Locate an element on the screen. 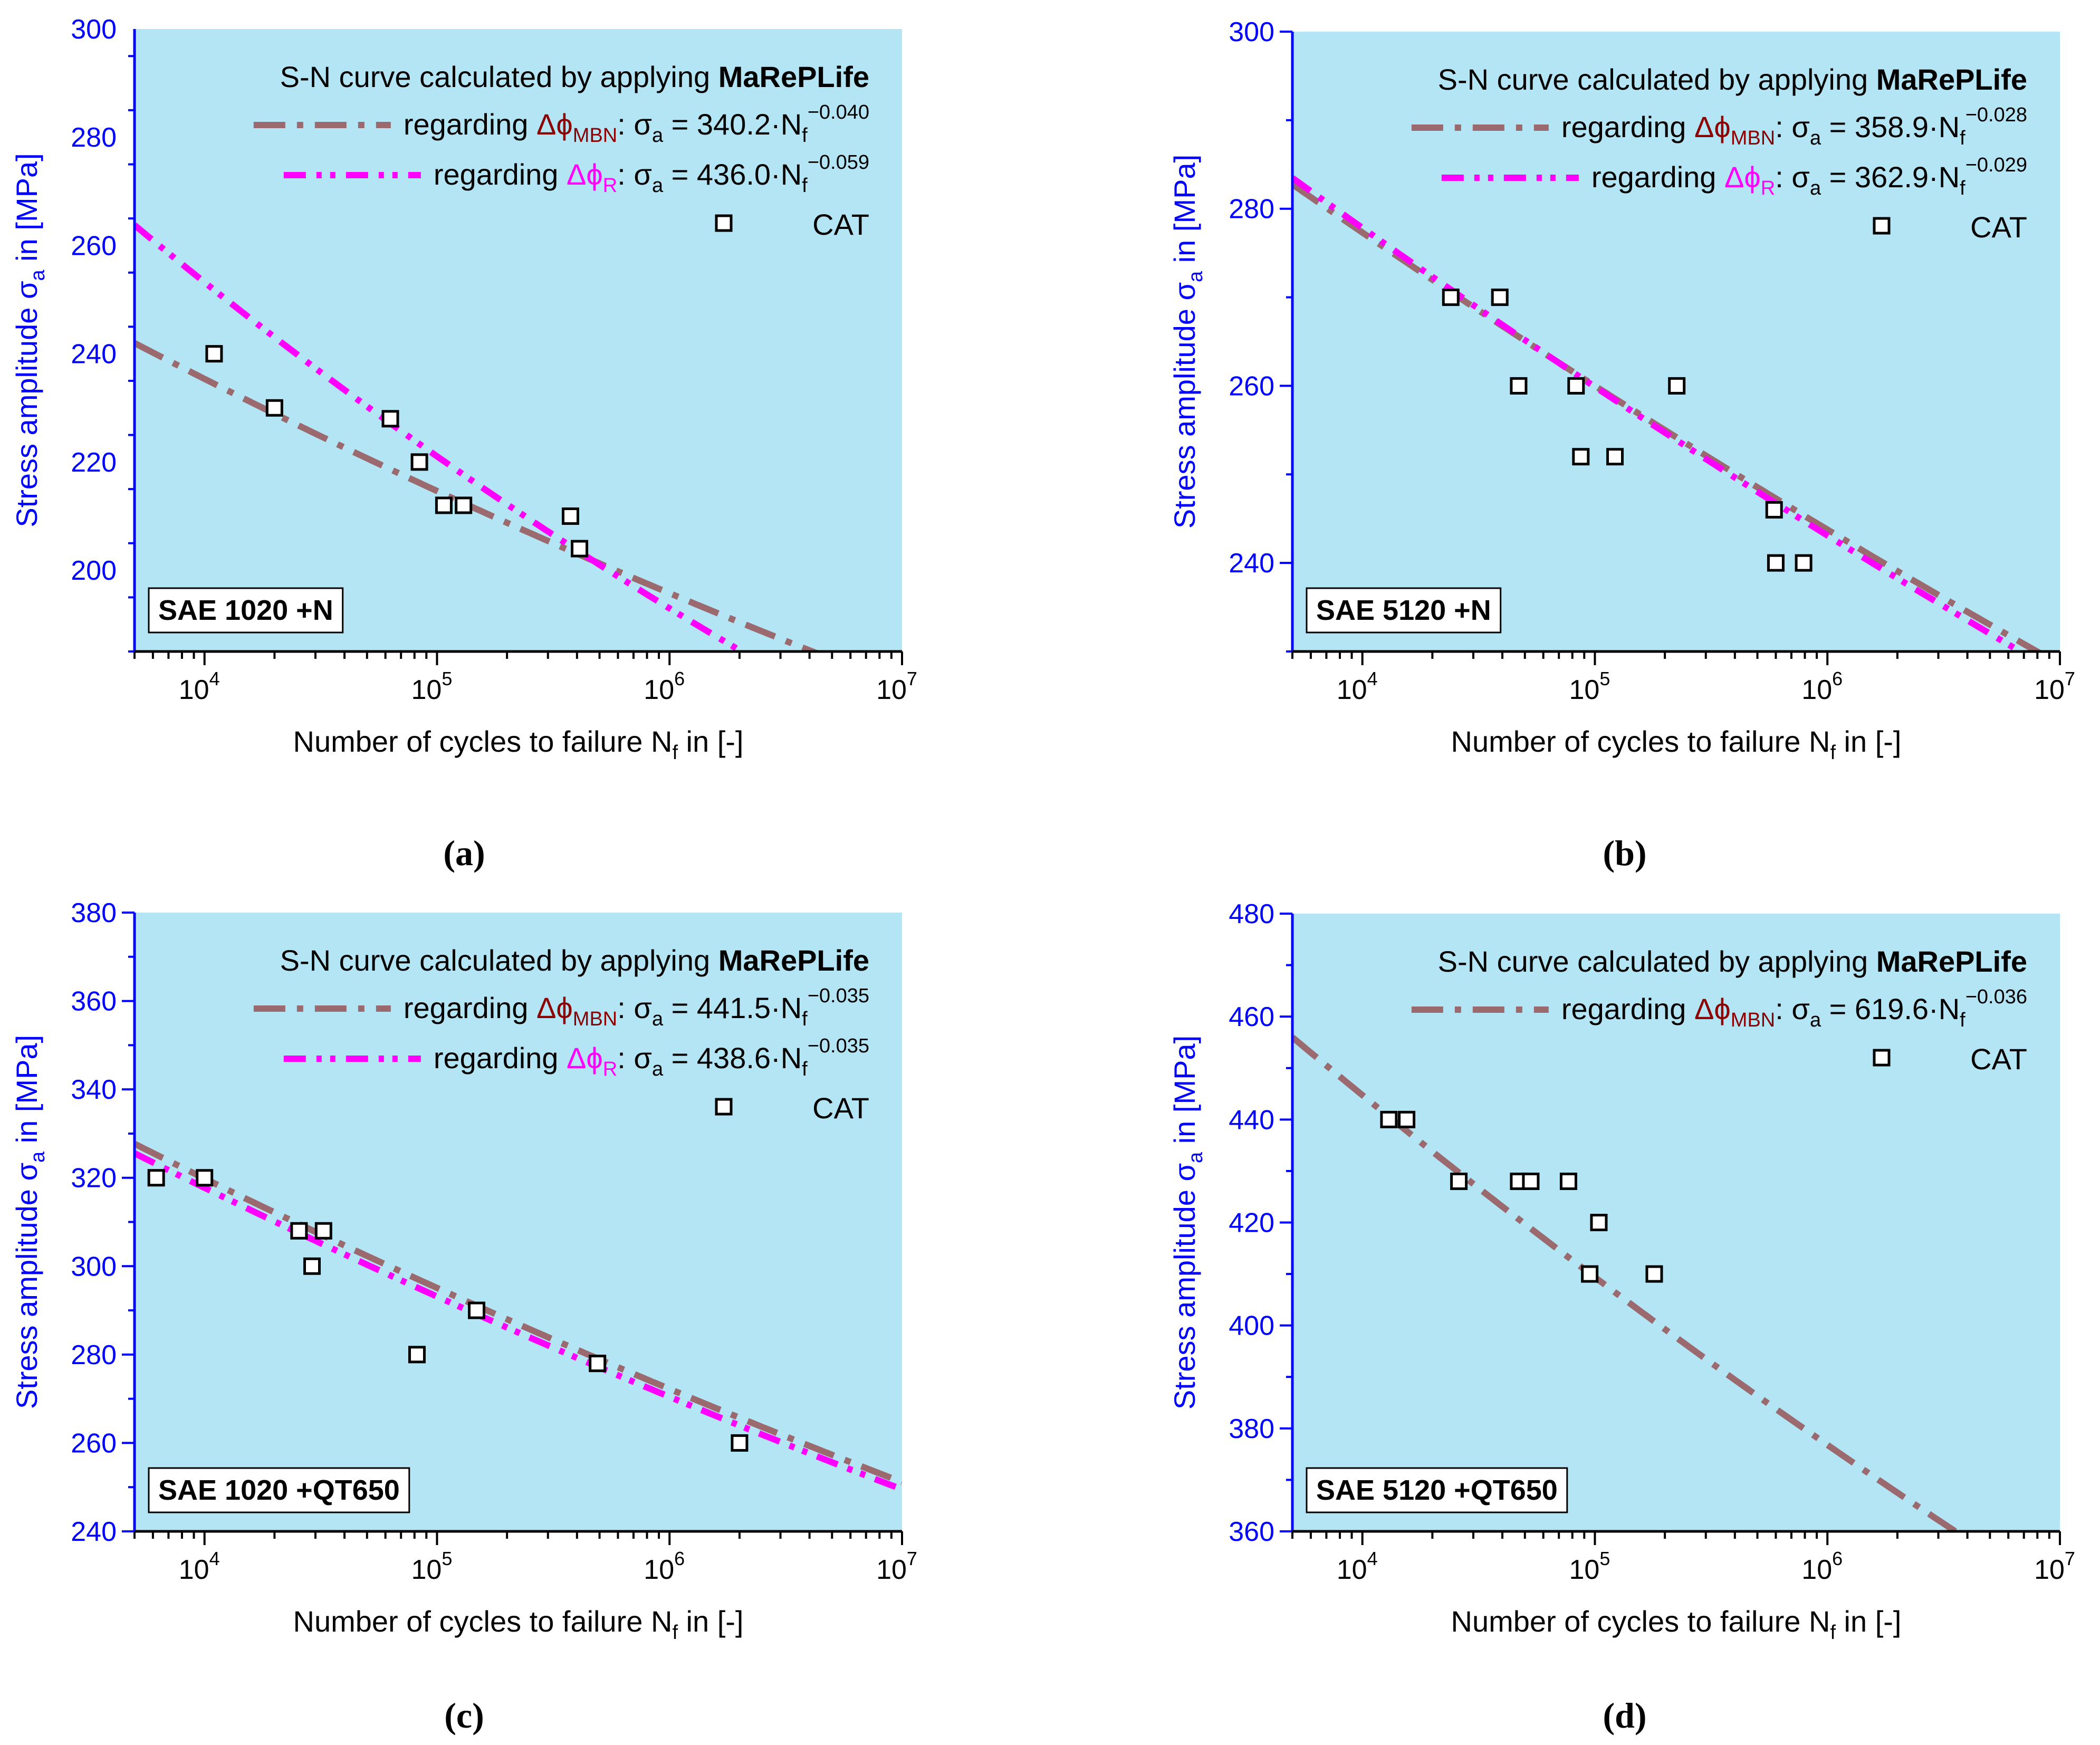  y-tick-label: 480 is located at coordinates (1251, 914).